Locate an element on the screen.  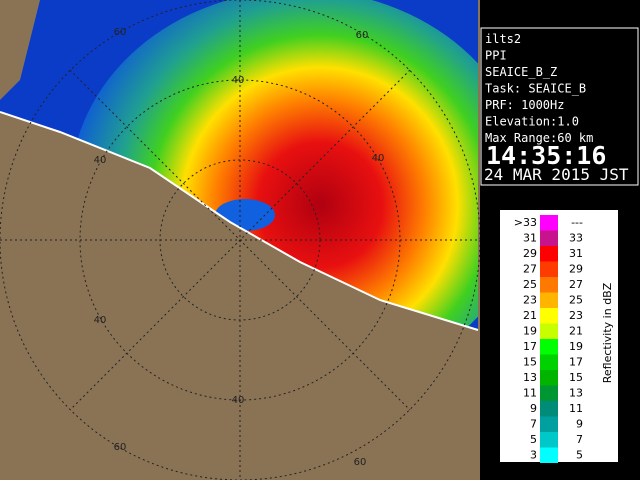
legend-box is located at coordinates (559, 336).